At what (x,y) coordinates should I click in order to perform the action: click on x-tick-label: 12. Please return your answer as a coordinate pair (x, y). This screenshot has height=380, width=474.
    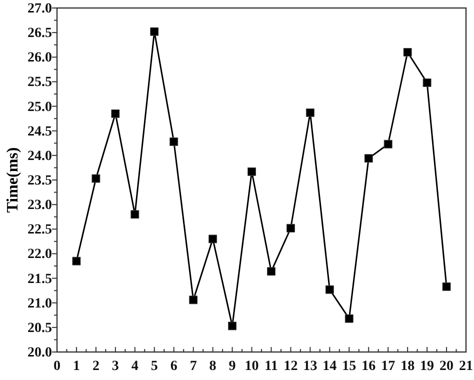
    Looking at the image, I should click on (291, 366).